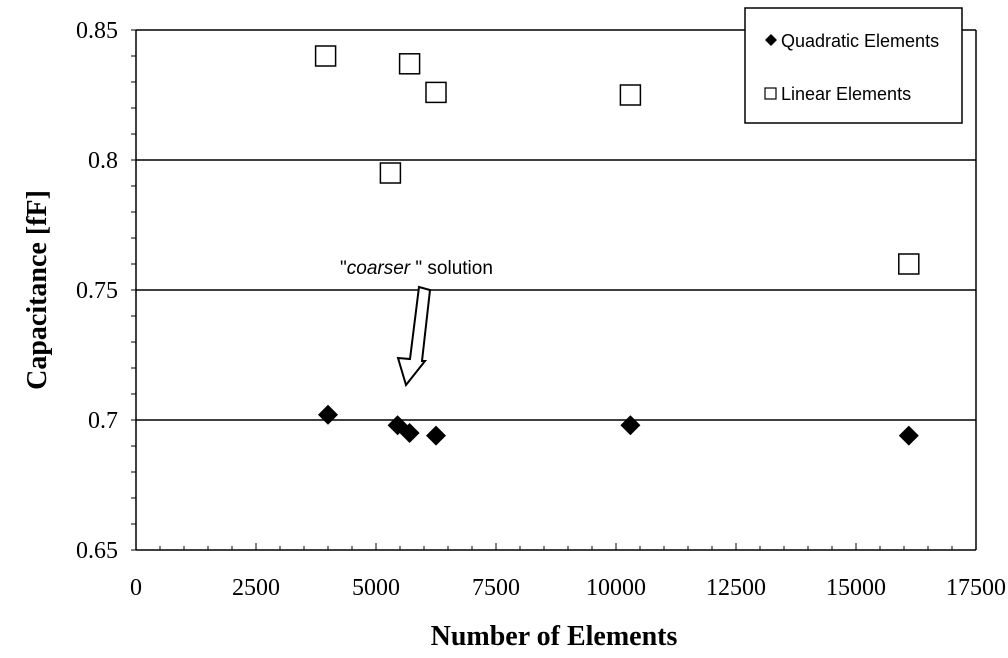 This screenshot has width=1008, height=658. I want to click on y-tick-label: 0.75, so click(97, 291).